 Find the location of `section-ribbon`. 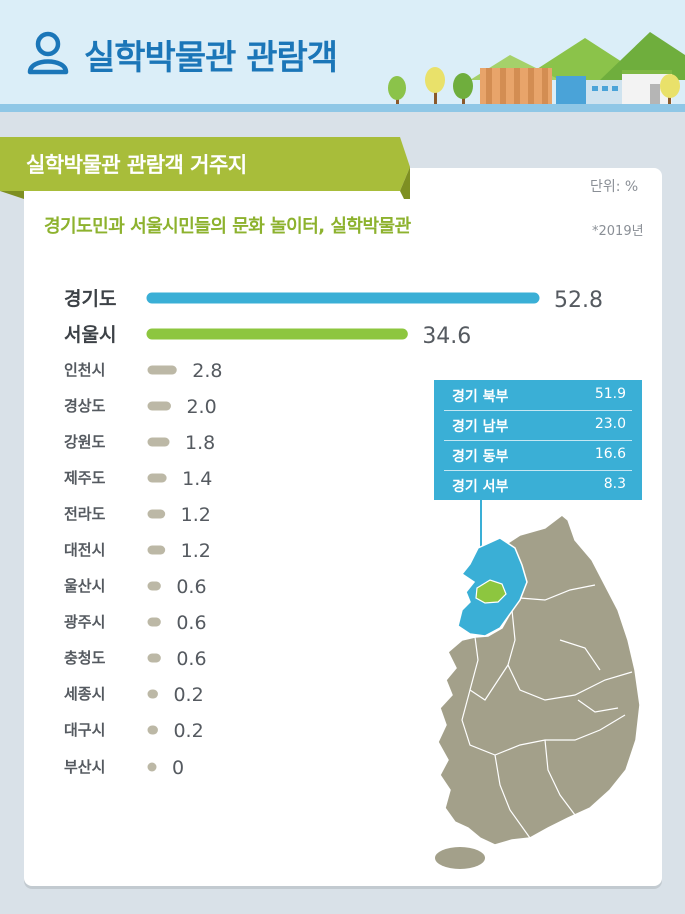

section-ribbon is located at coordinates (205, 168).